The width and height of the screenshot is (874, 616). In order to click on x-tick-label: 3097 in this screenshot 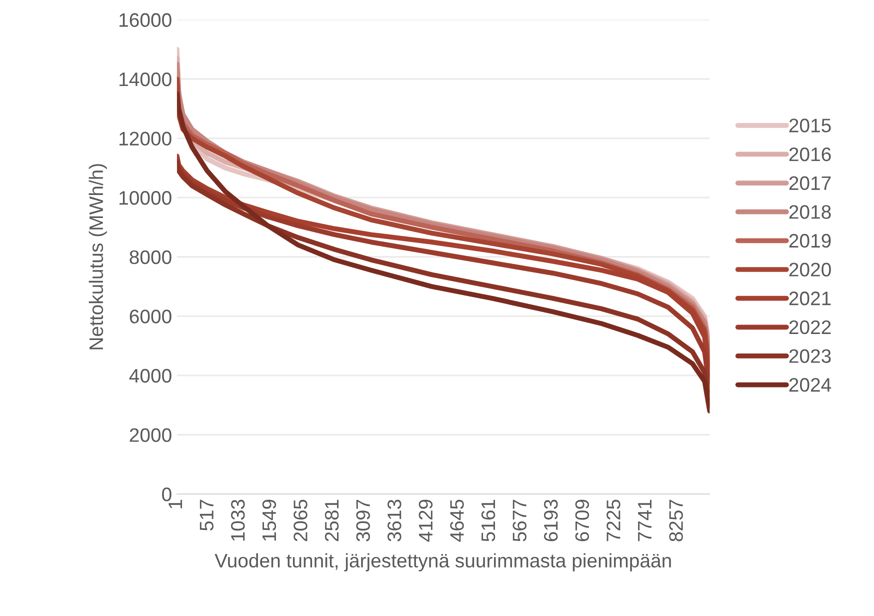, I will do `click(363, 521)`.